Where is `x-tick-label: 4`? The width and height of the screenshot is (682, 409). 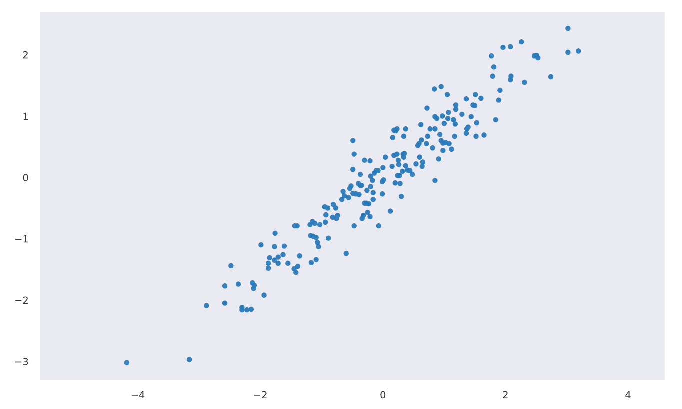
x-tick-label: 4 is located at coordinates (628, 394).